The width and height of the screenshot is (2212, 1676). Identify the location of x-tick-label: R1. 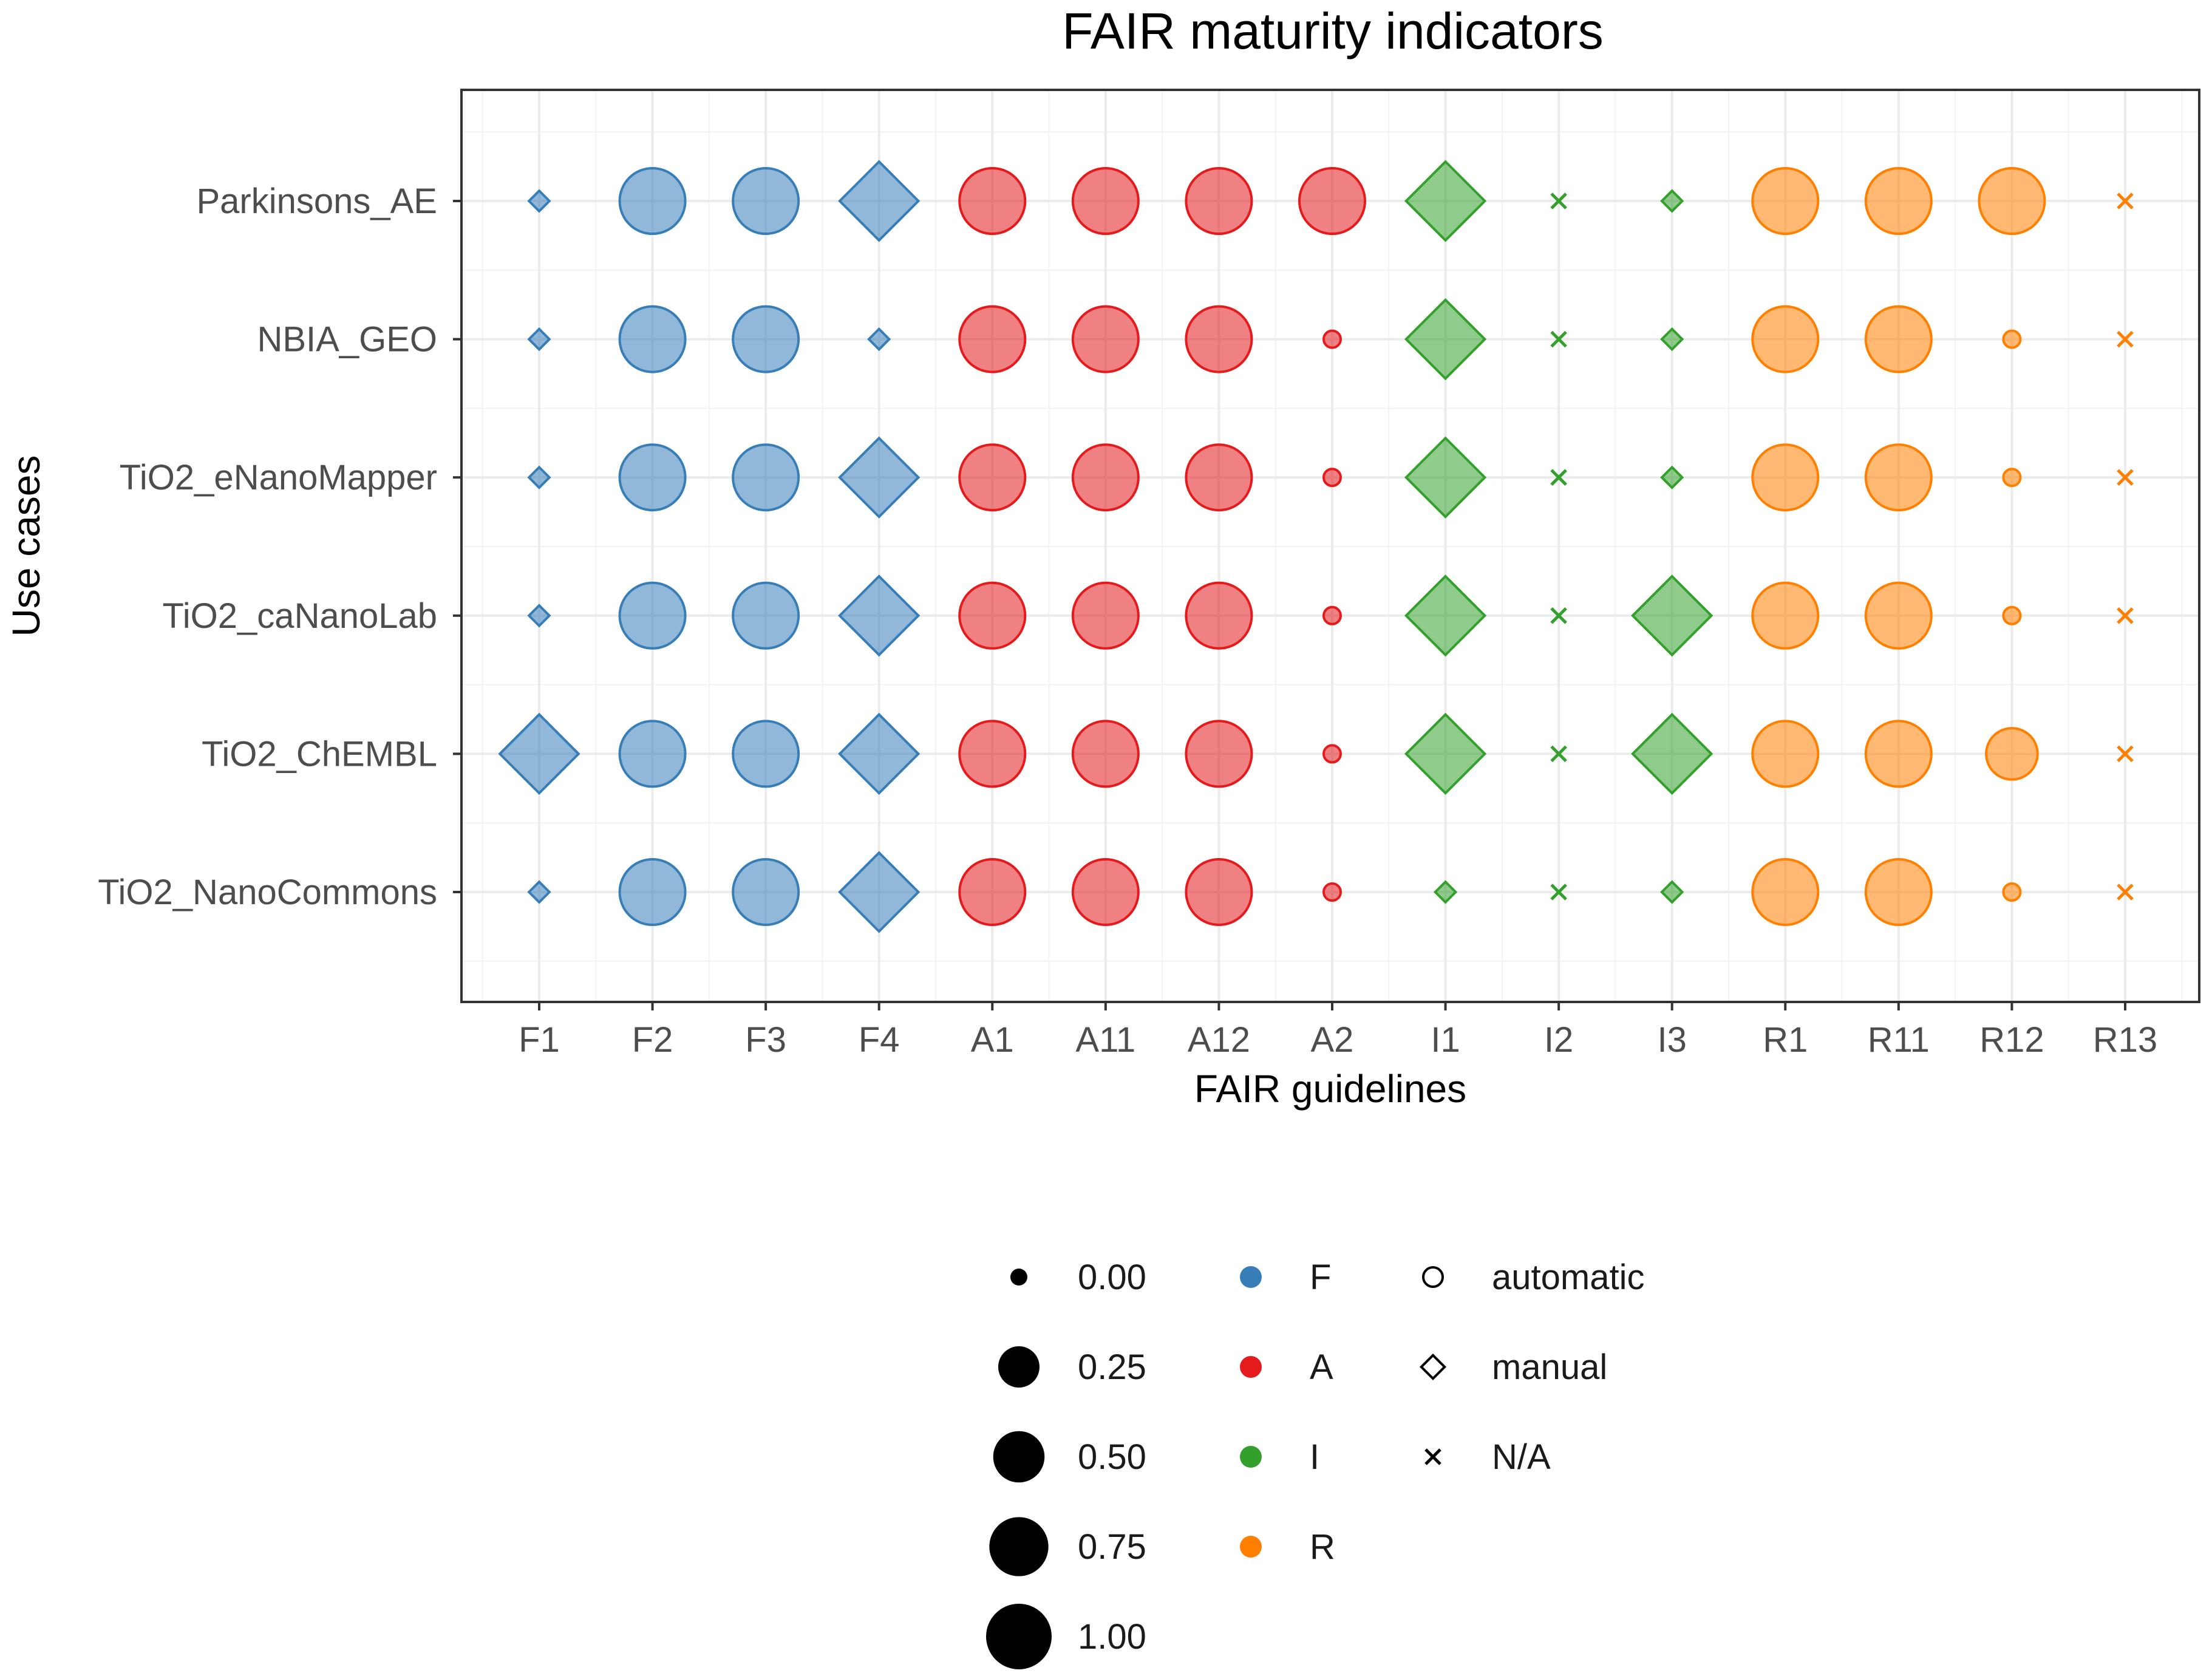
(1785, 1040).